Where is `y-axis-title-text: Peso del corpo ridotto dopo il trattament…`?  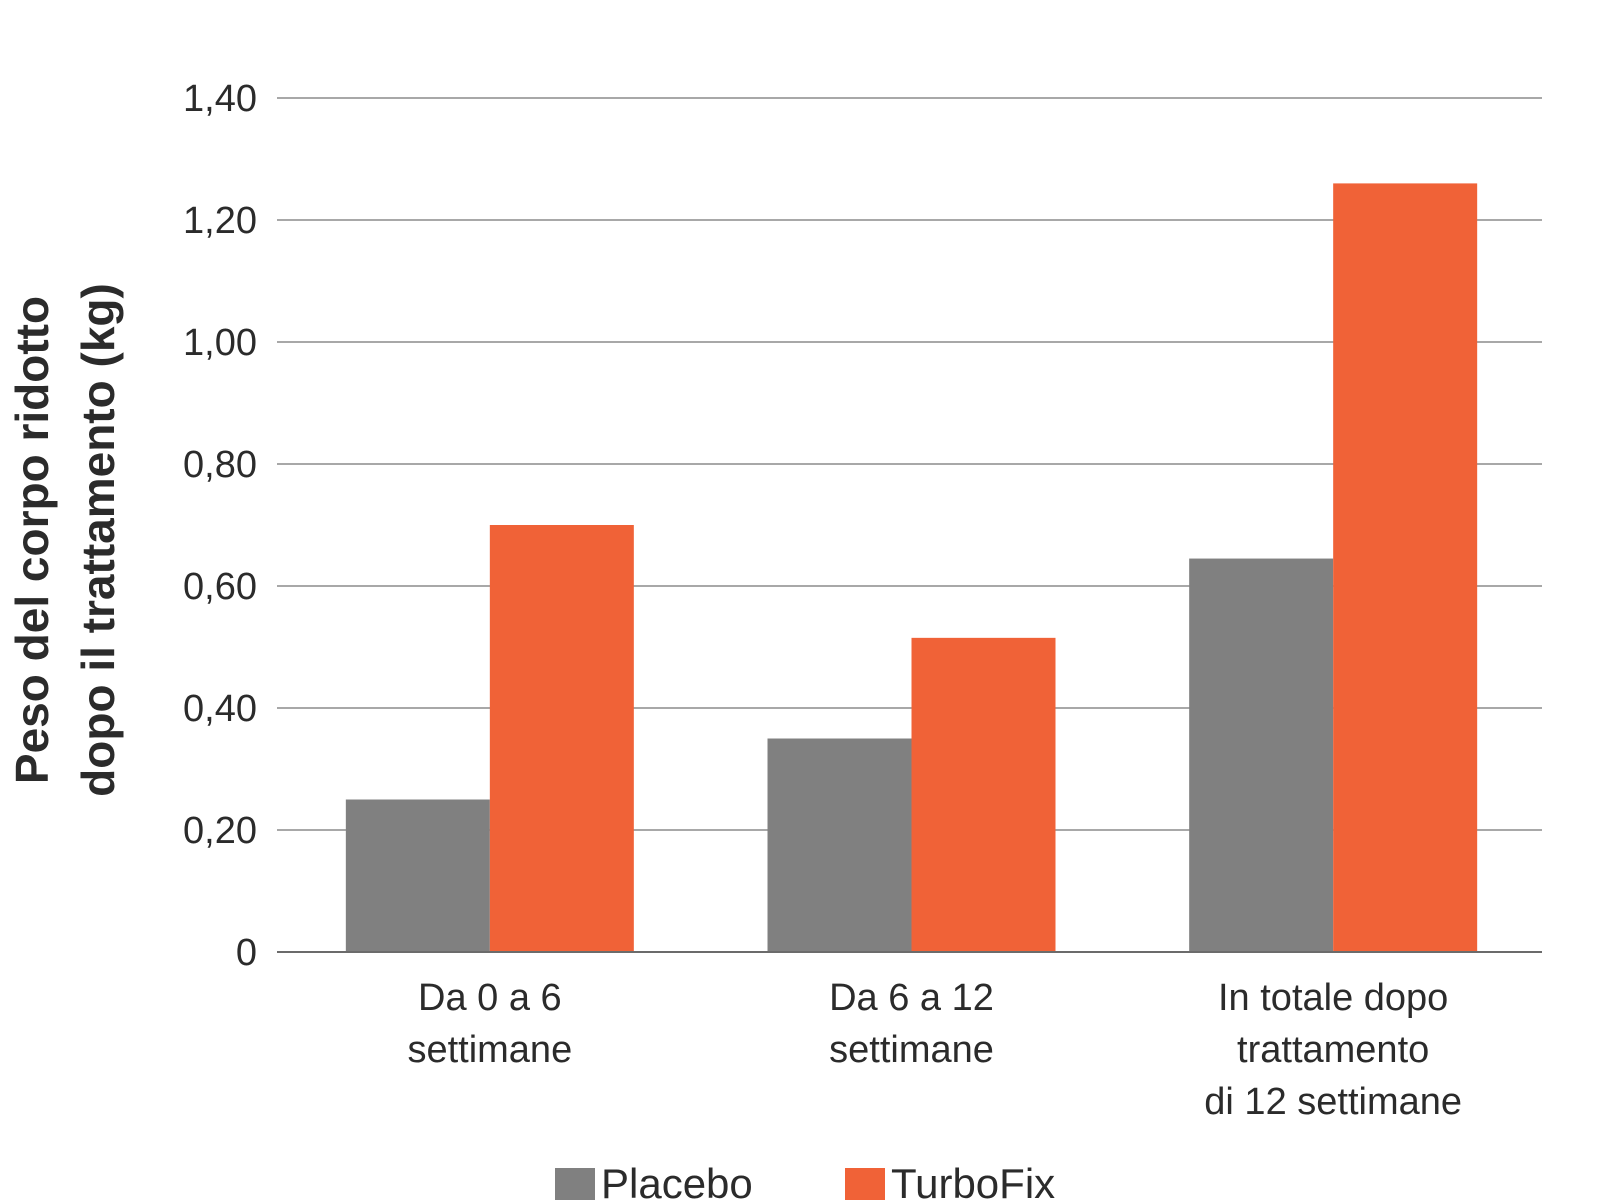 y-axis-title-text: Peso del corpo ridotto dopo il trattament… is located at coordinates (65, 540).